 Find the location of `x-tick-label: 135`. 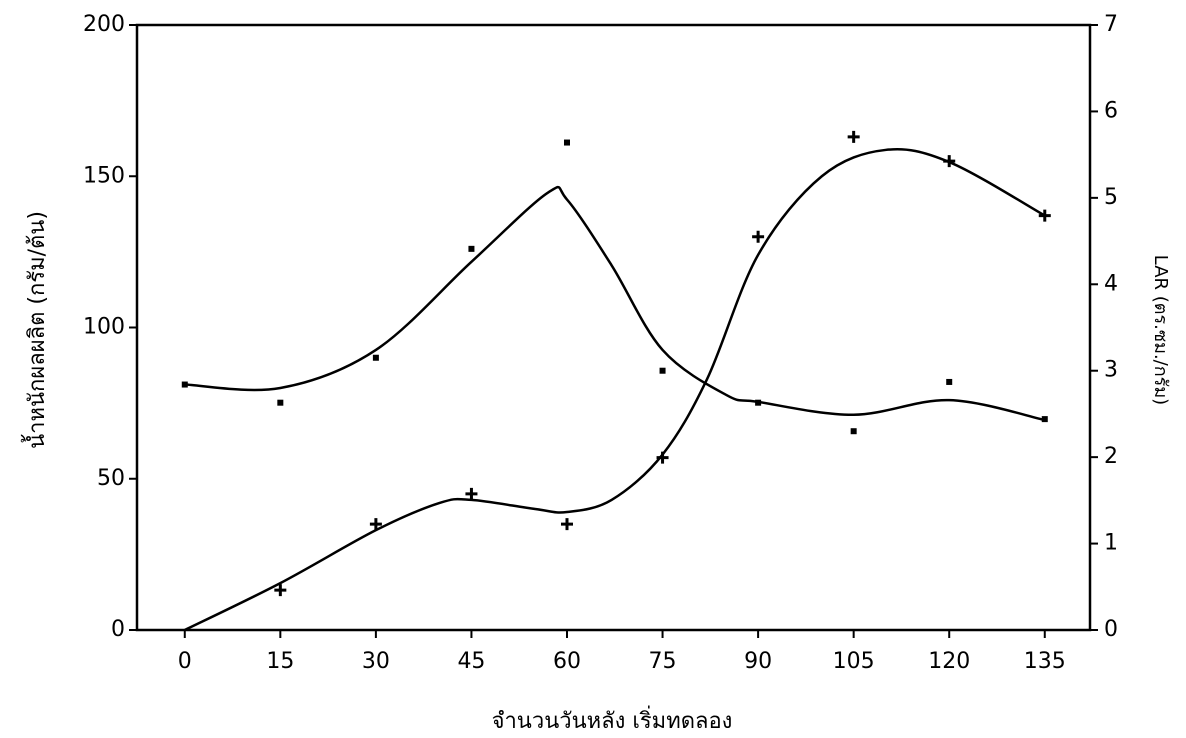

x-tick-label: 135 is located at coordinates (1045, 661).